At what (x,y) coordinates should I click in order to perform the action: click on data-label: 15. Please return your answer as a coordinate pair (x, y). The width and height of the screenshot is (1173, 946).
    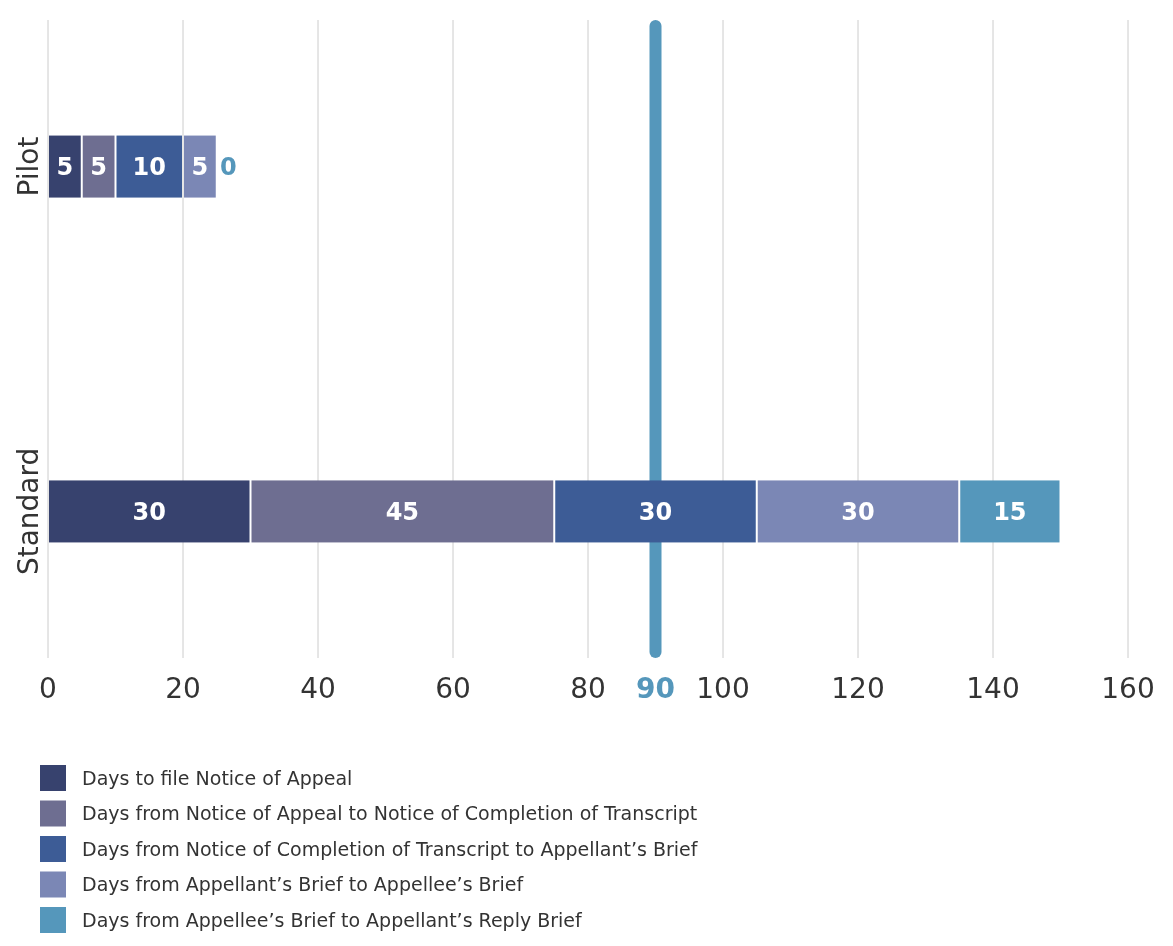
    Looking at the image, I should click on (1010, 511).